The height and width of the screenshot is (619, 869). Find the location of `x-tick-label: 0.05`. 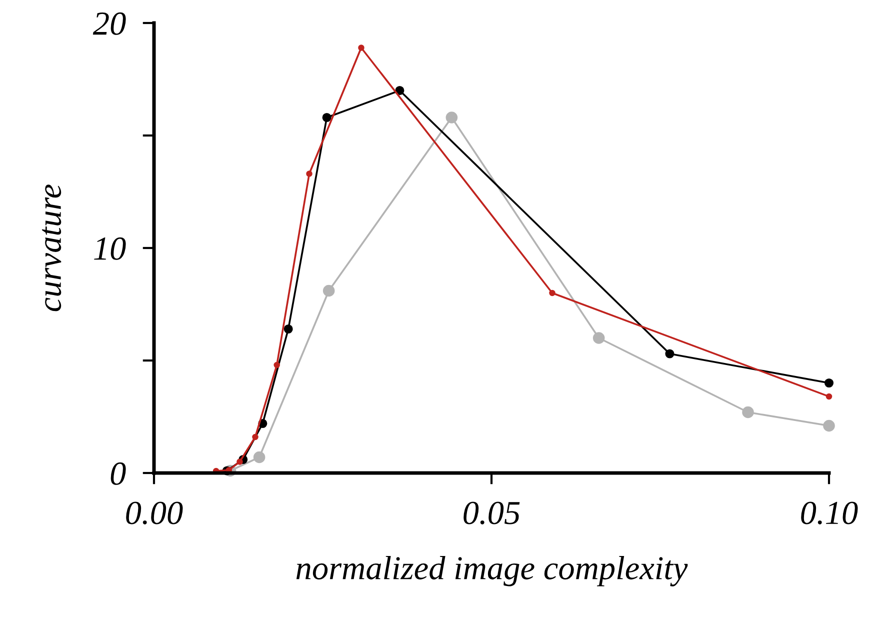

x-tick-label: 0.05 is located at coordinates (492, 513).